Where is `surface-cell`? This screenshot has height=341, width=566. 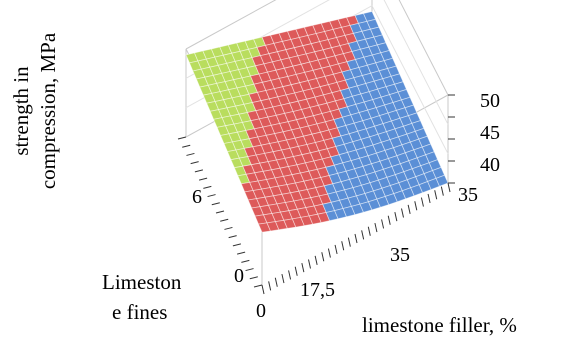
surface-cell is located at coordinates (442, 180).